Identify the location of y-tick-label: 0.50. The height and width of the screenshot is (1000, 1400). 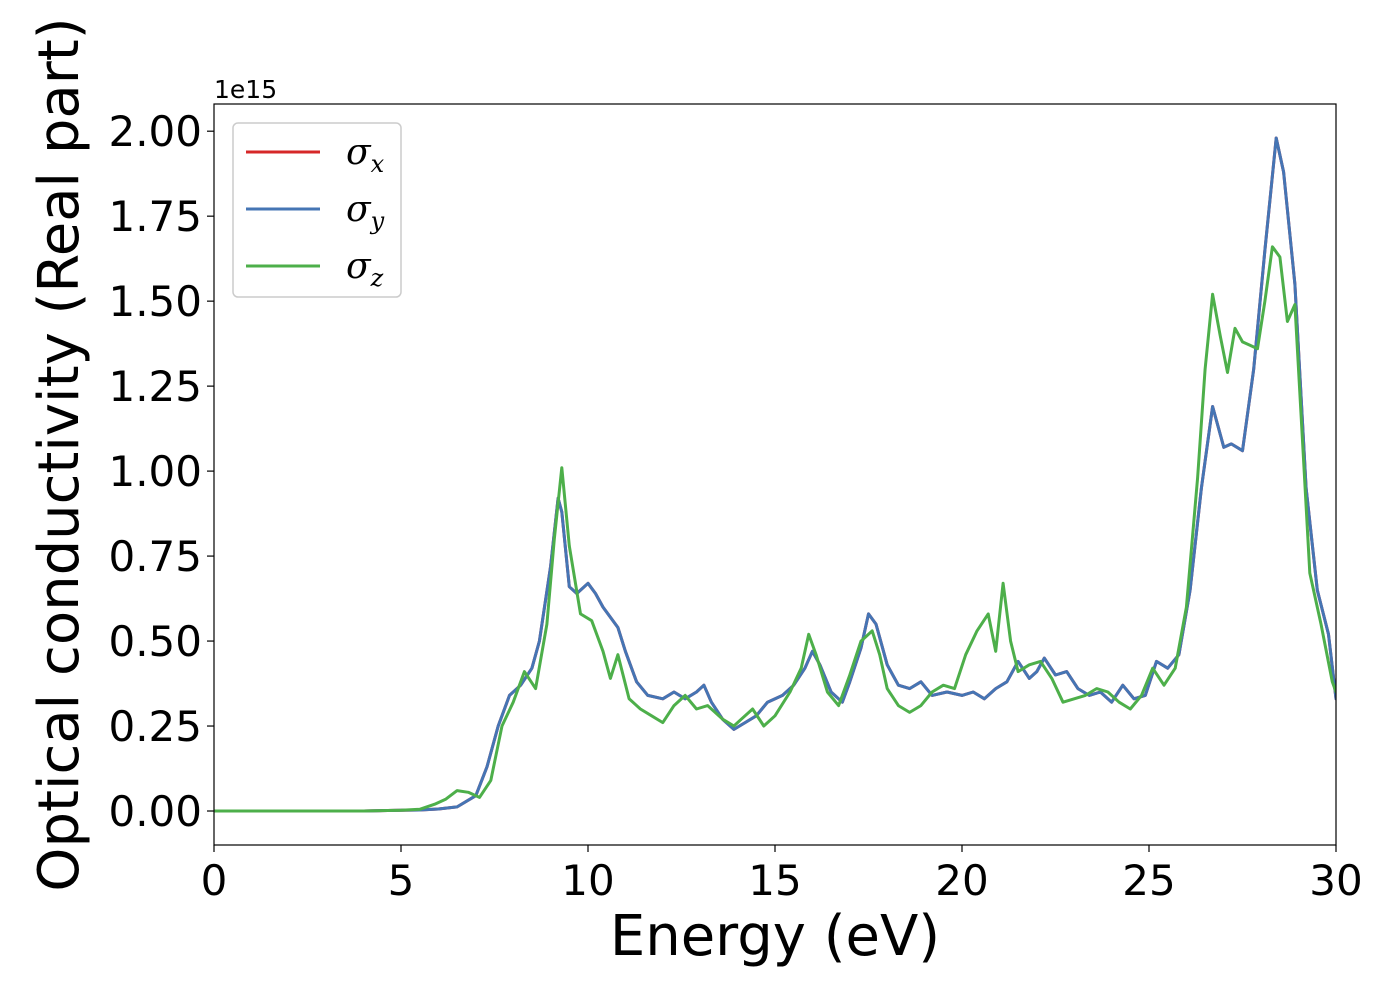
(155, 641).